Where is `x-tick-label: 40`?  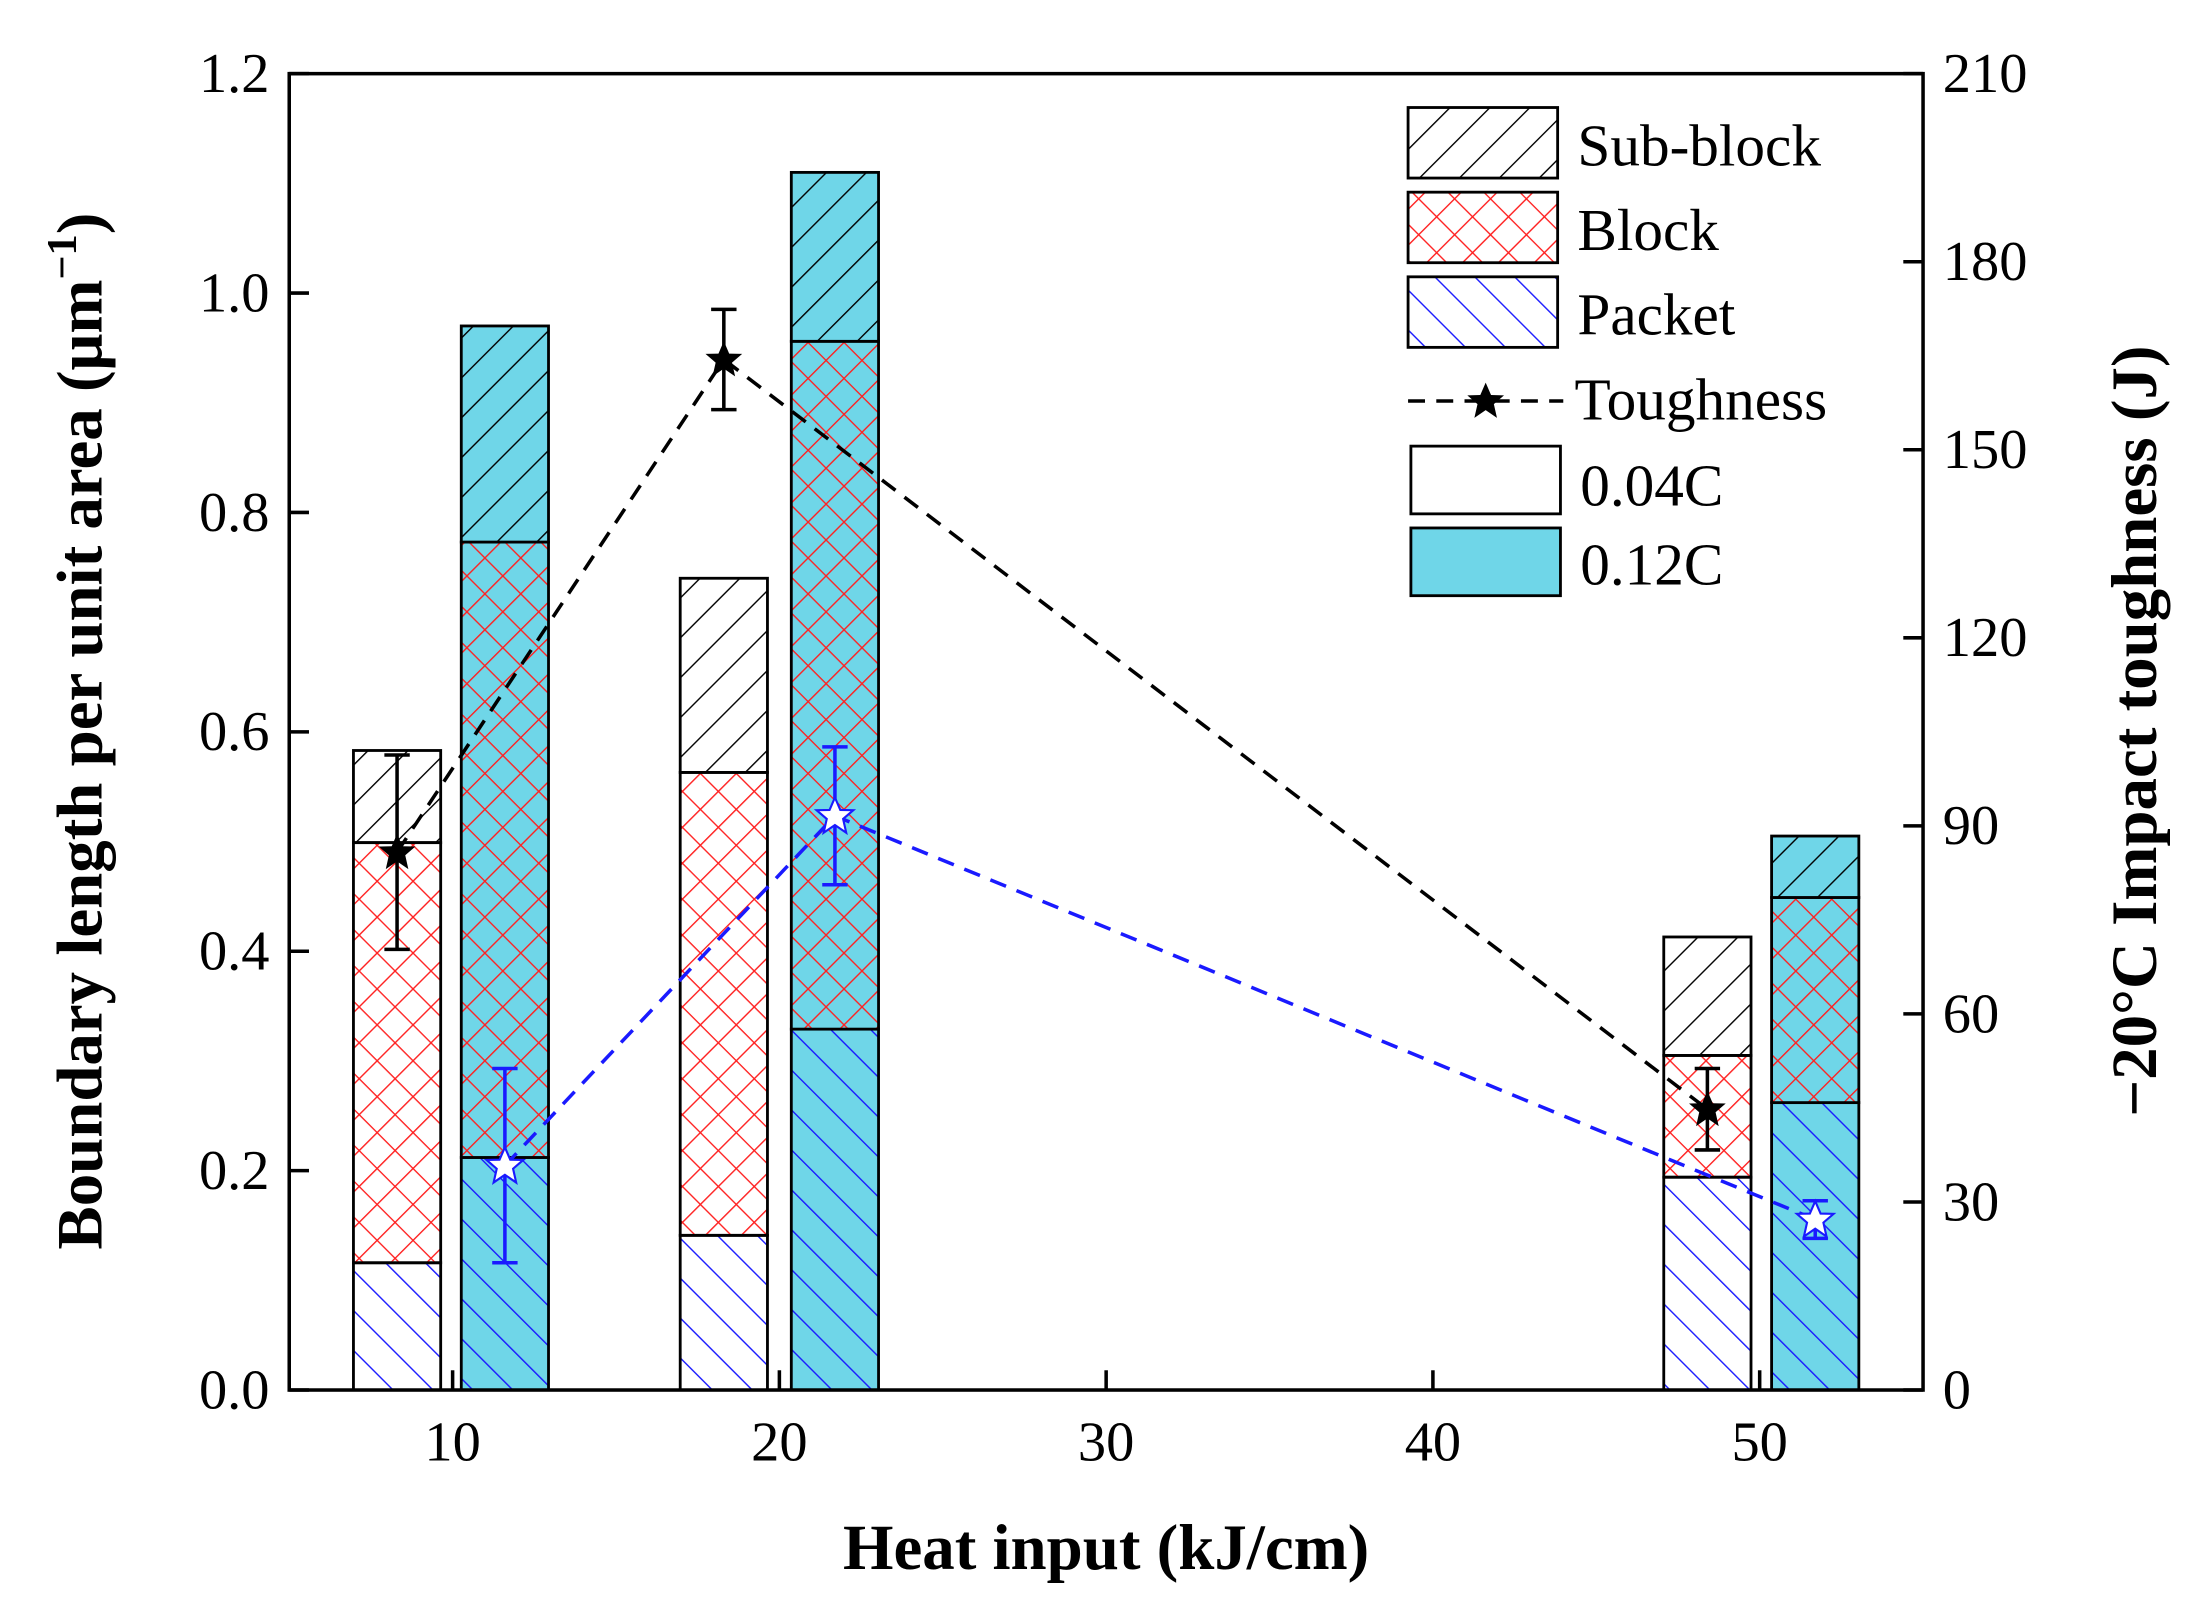
x-tick-label: 40 is located at coordinates (1433, 1443).